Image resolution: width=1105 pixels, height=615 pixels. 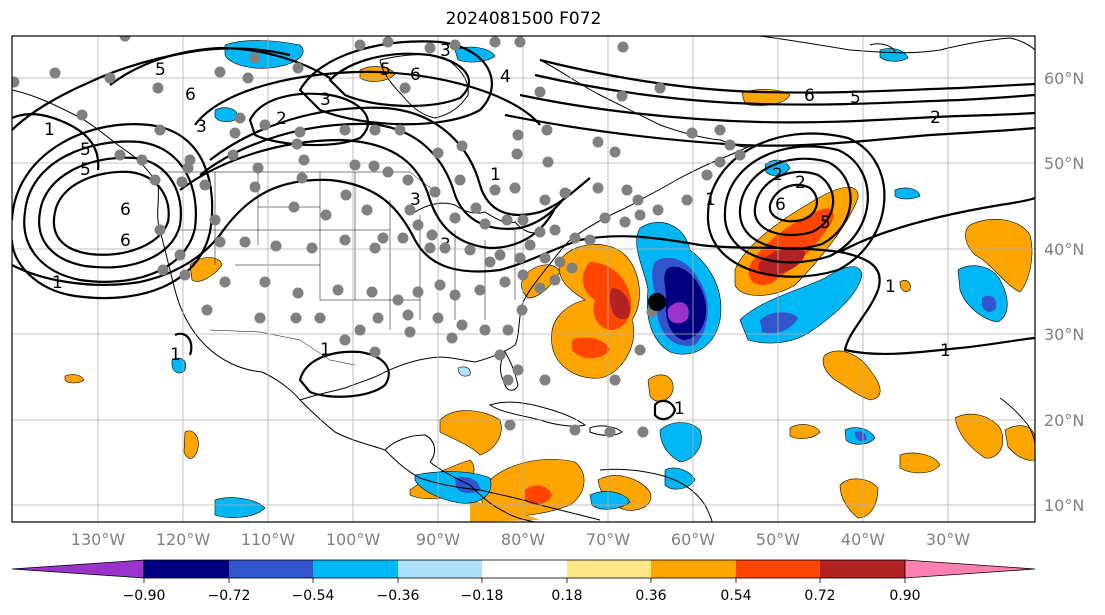 I want to click on anomaly-warm-w3, so click(x=905, y=286).